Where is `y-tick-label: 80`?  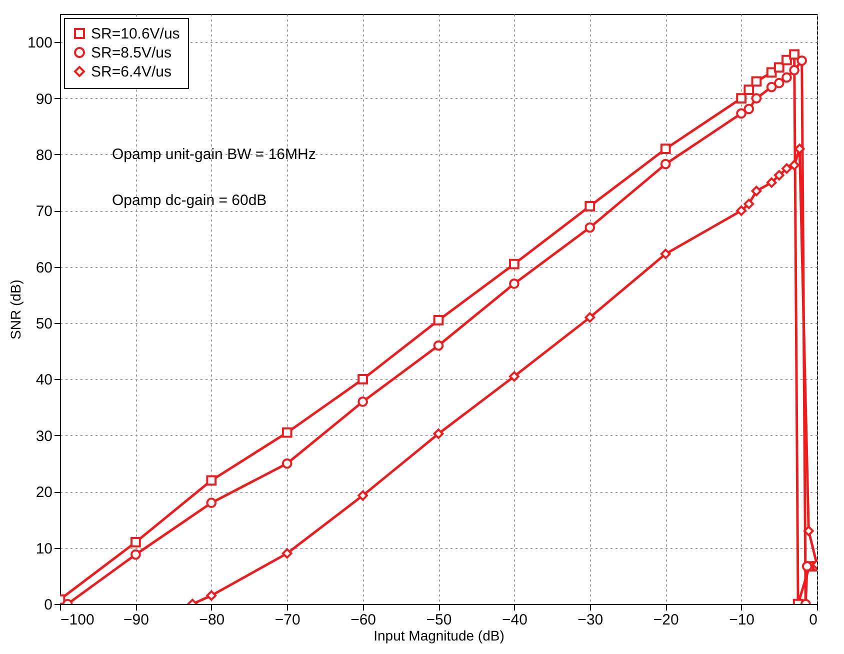 y-tick-label: 80 is located at coordinates (44, 155).